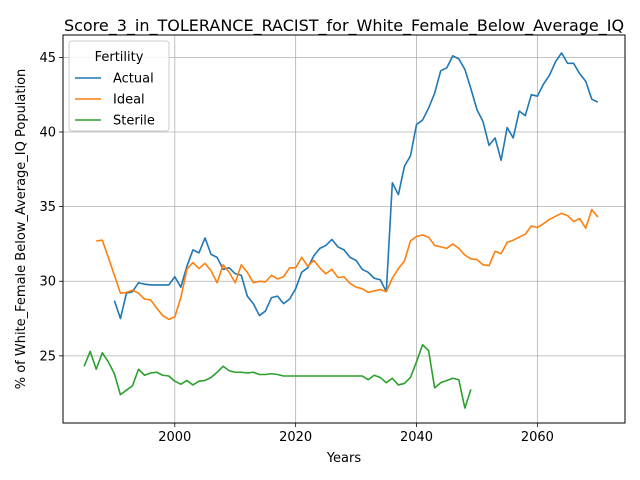  Describe the element at coordinates (129, 100) in the screenshot. I see `legend-label-ideal: Ideal` at that location.